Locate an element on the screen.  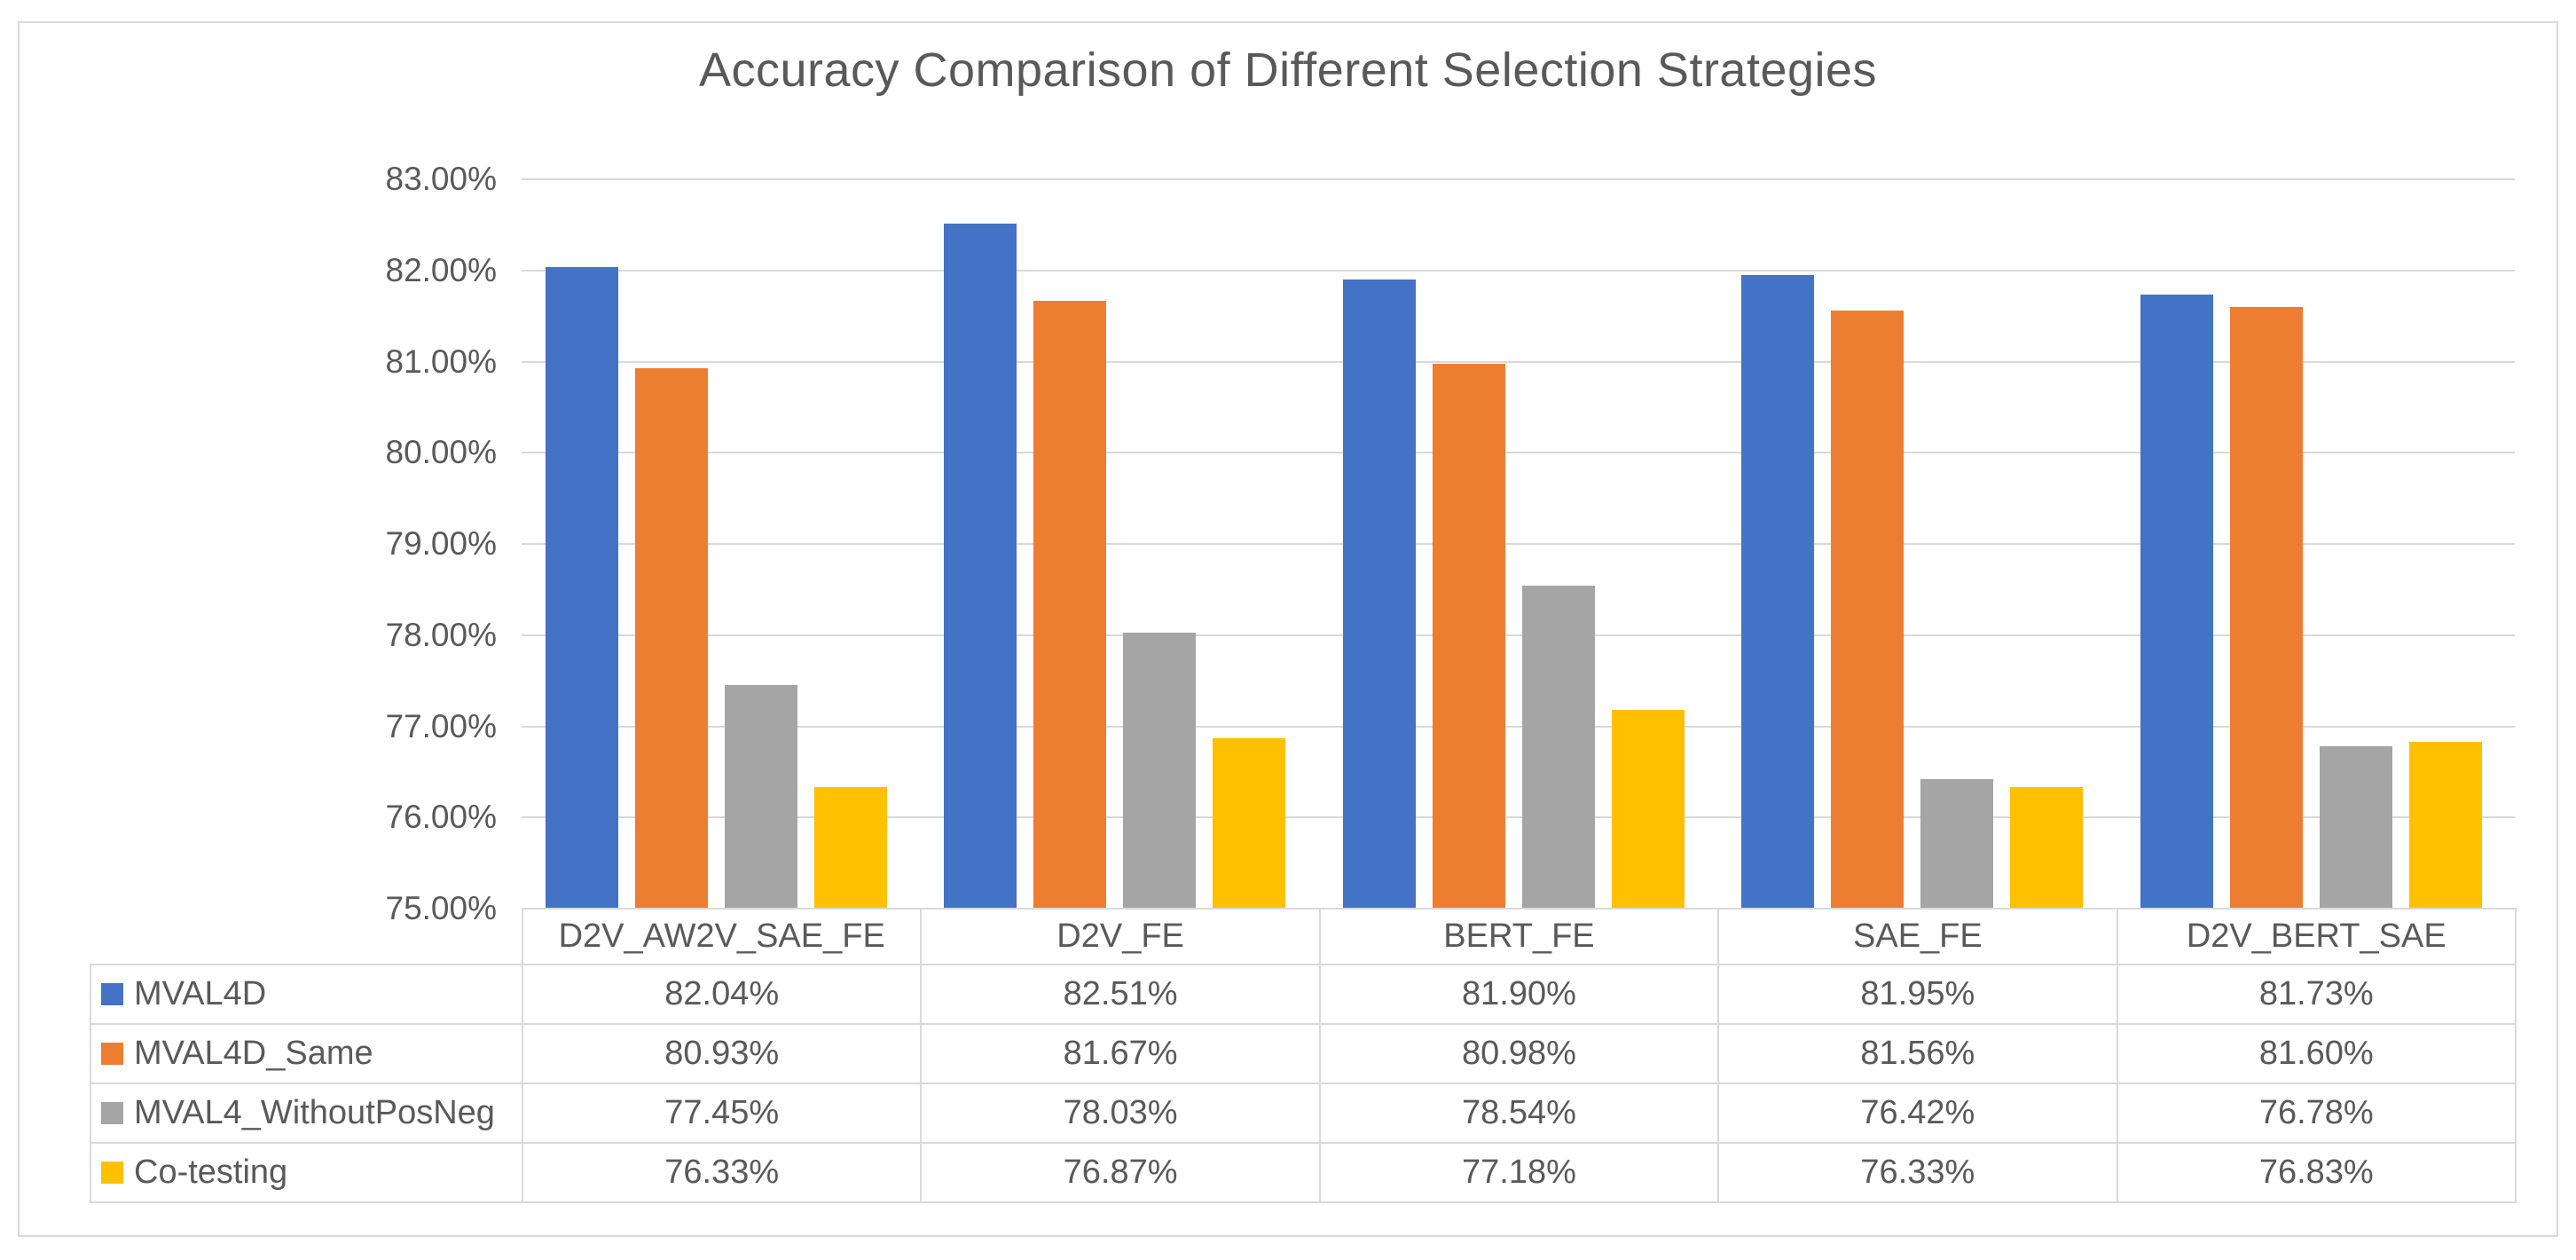
table-row: Co-testing 76.33% 76.87% 77.18% 76.33% 76.83% is located at coordinates (1303, 1172).